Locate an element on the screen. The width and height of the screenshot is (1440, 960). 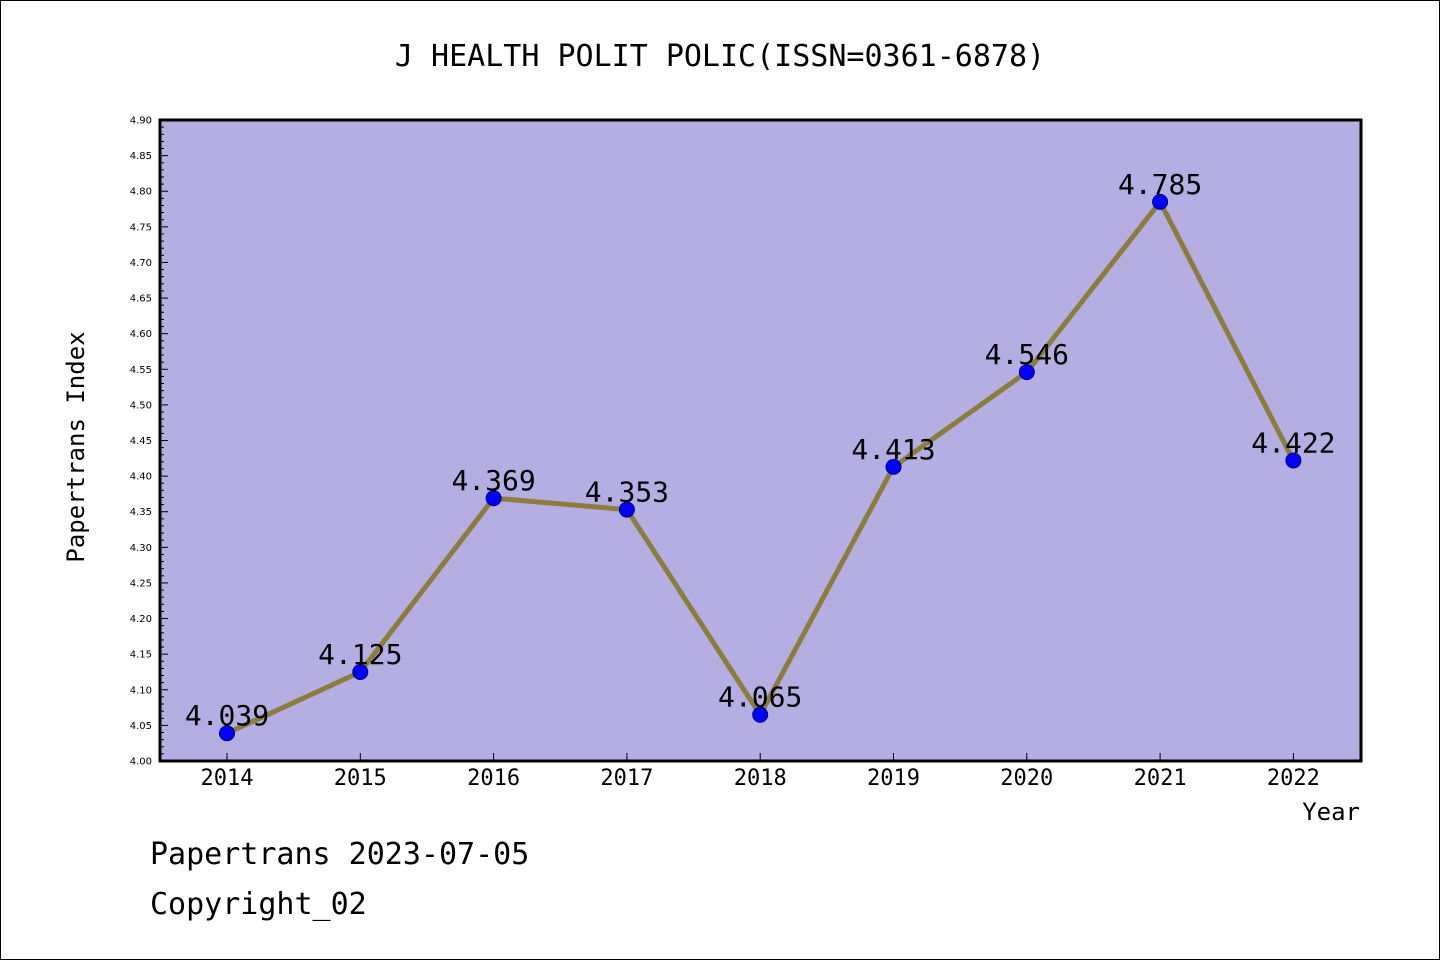
footer-copyright: Copyright_02 is located at coordinates (258, 904).